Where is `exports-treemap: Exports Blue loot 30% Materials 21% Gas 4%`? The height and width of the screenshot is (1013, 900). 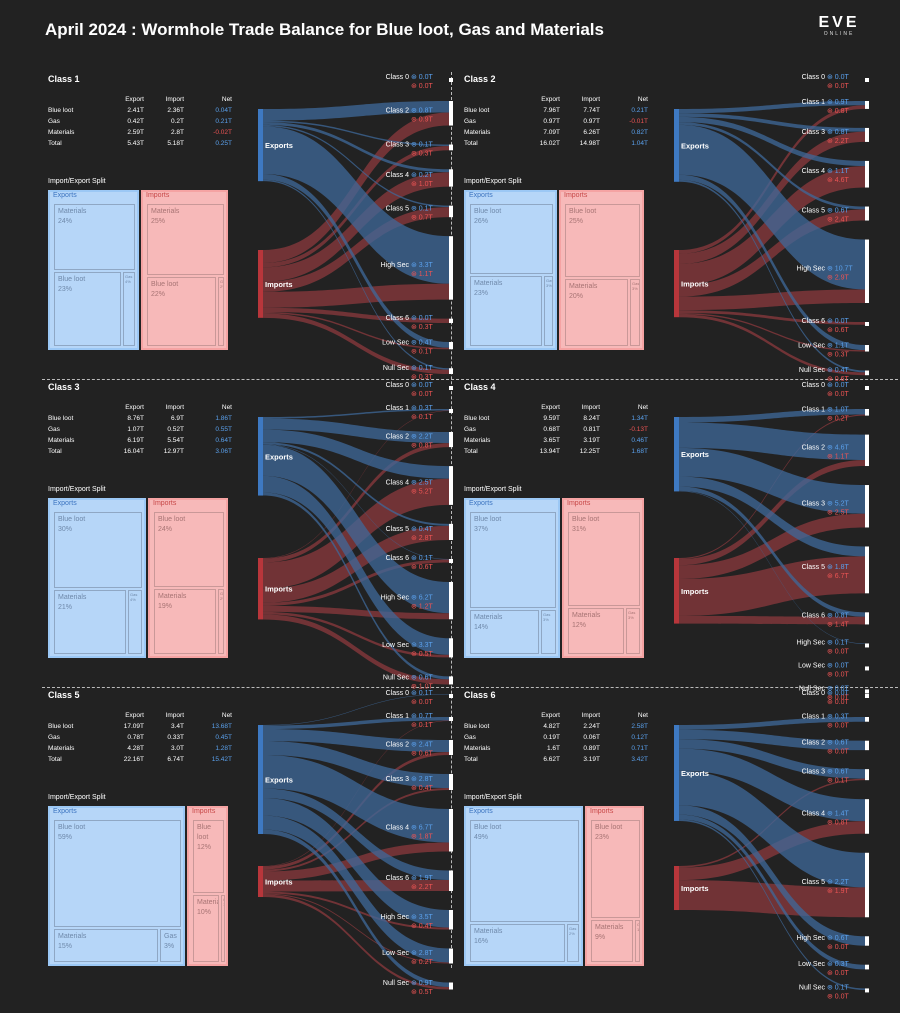
exports-treemap: Exports Blue loot 30% Materials 21% Gas 4% is located at coordinates (97, 578).